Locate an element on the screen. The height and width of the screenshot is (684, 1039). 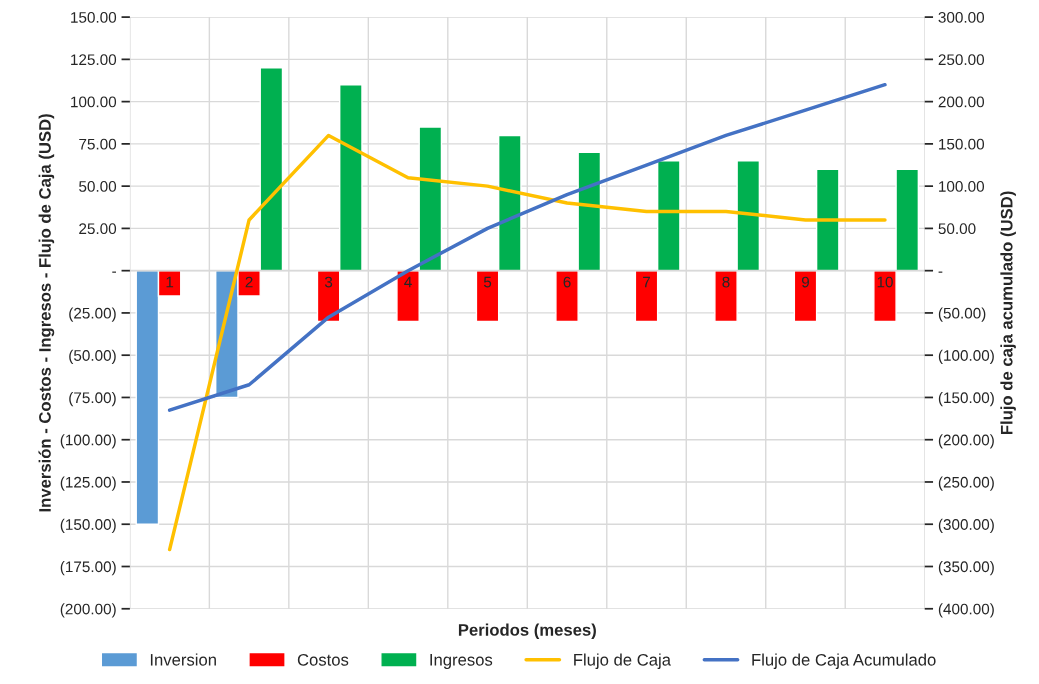
y2-tick-label: (150.00) is located at coordinates (966, 399).